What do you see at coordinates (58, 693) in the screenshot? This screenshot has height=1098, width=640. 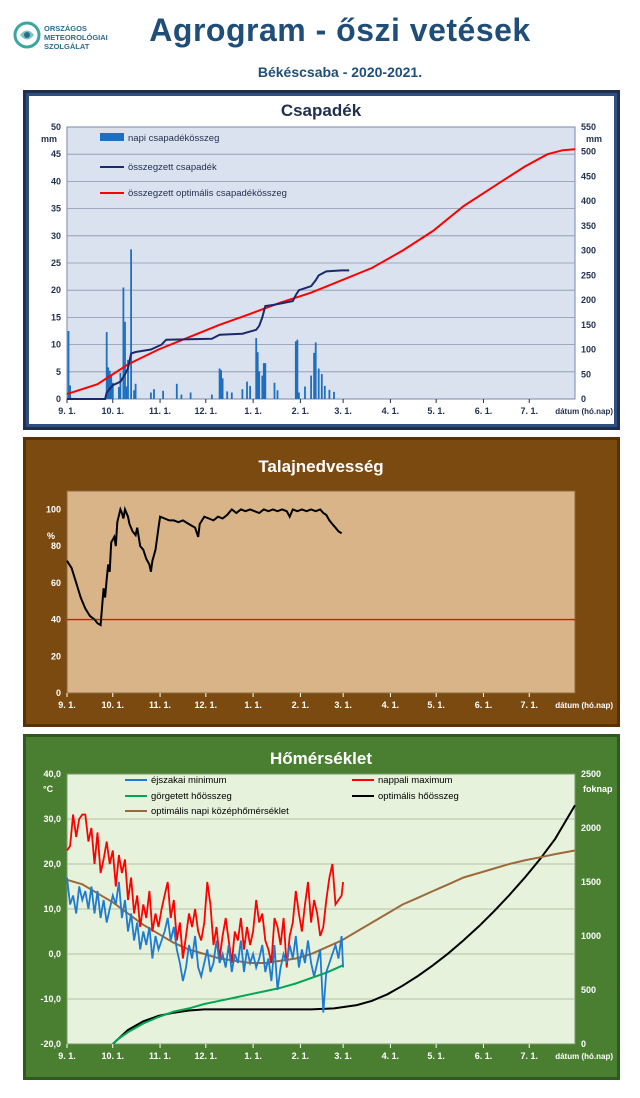 I see `y-tick-label: 0` at bounding box center [58, 693].